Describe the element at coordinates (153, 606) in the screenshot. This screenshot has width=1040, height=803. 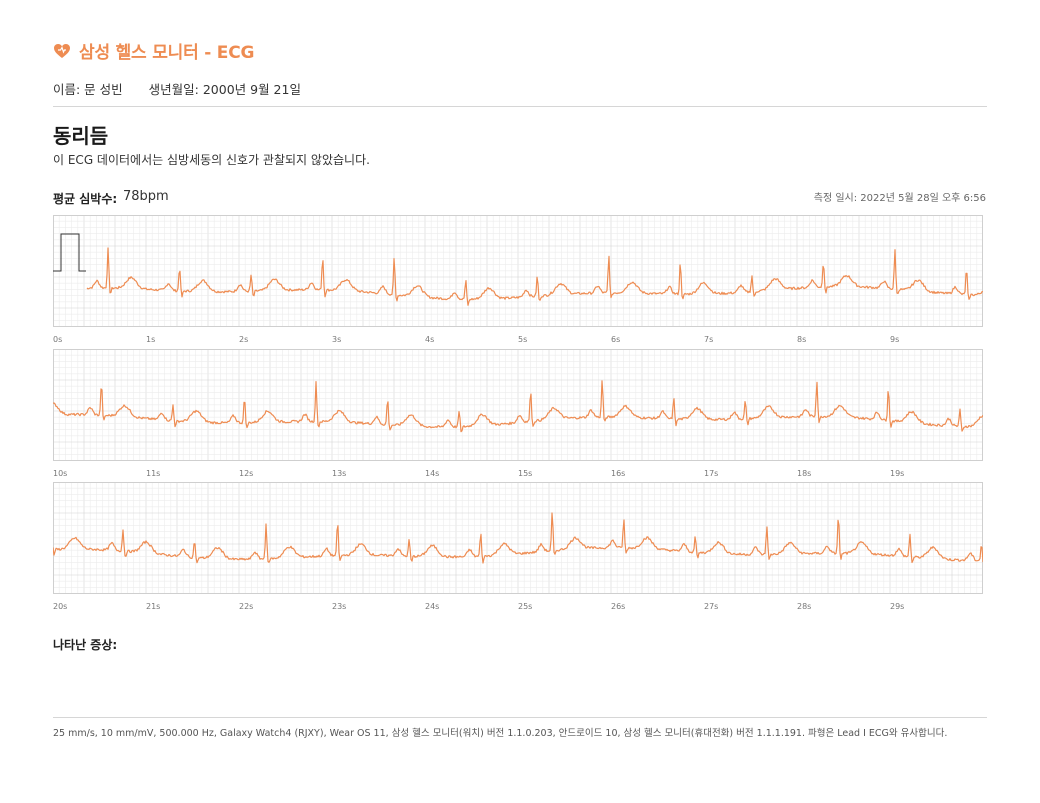
I see `time-label: 21s` at that location.